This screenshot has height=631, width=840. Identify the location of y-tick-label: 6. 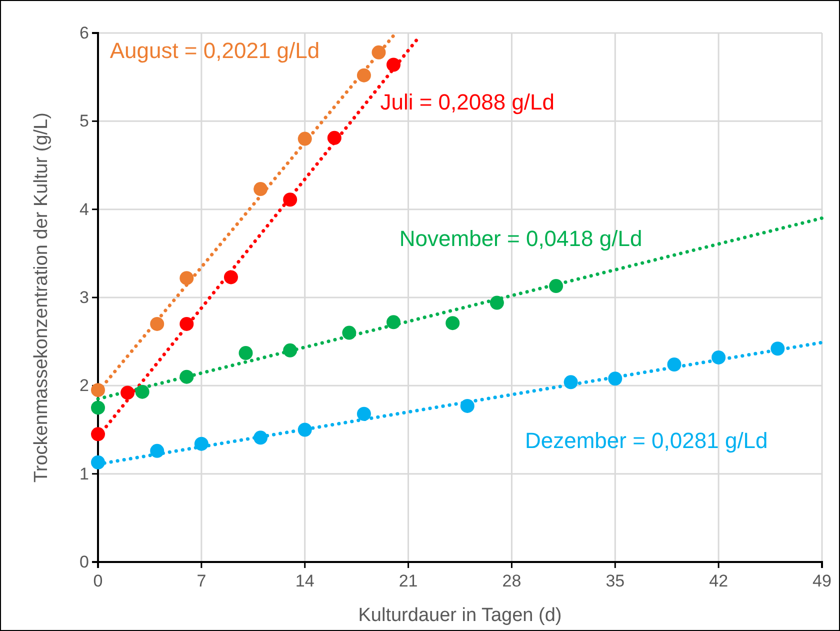
(84, 32).